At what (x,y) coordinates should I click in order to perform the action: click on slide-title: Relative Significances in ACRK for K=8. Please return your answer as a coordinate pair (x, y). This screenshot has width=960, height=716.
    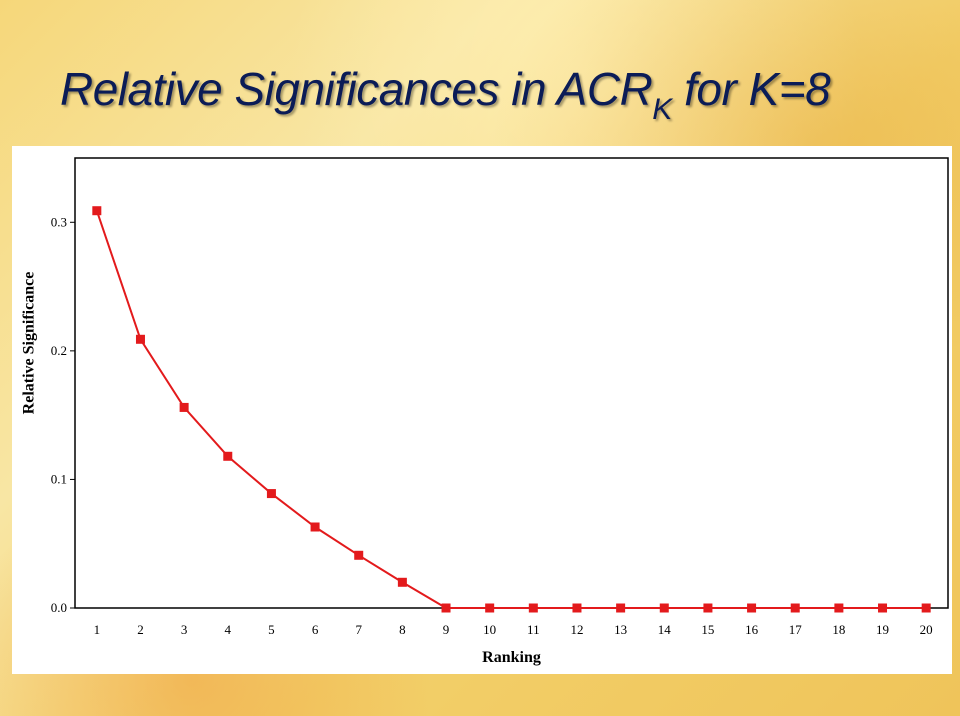
    Looking at the image, I should click on (445, 94).